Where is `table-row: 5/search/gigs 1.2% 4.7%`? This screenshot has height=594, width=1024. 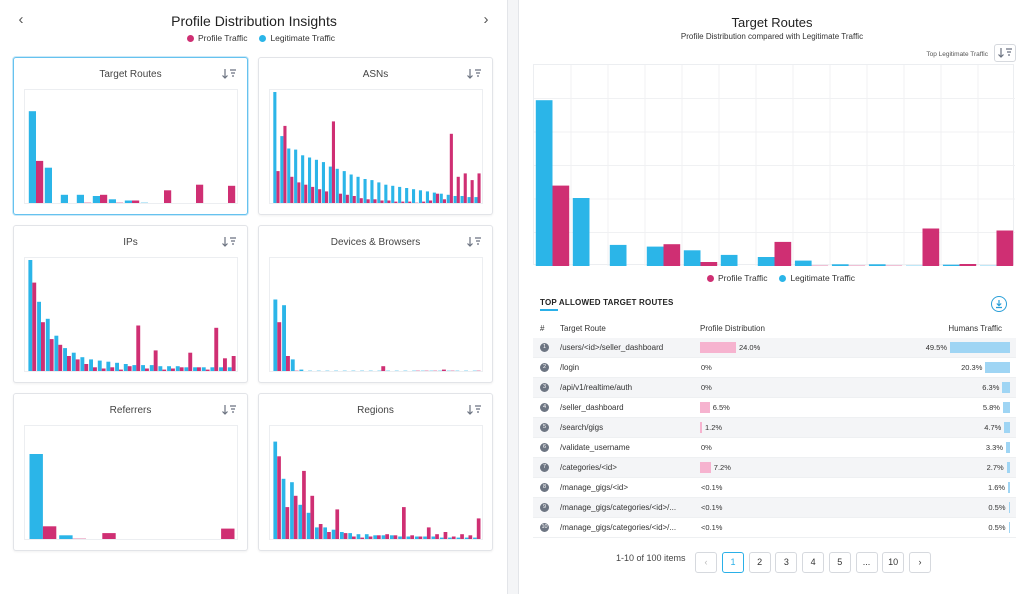 table-row: 5/search/gigs 1.2% 4.7% is located at coordinates (774, 428).